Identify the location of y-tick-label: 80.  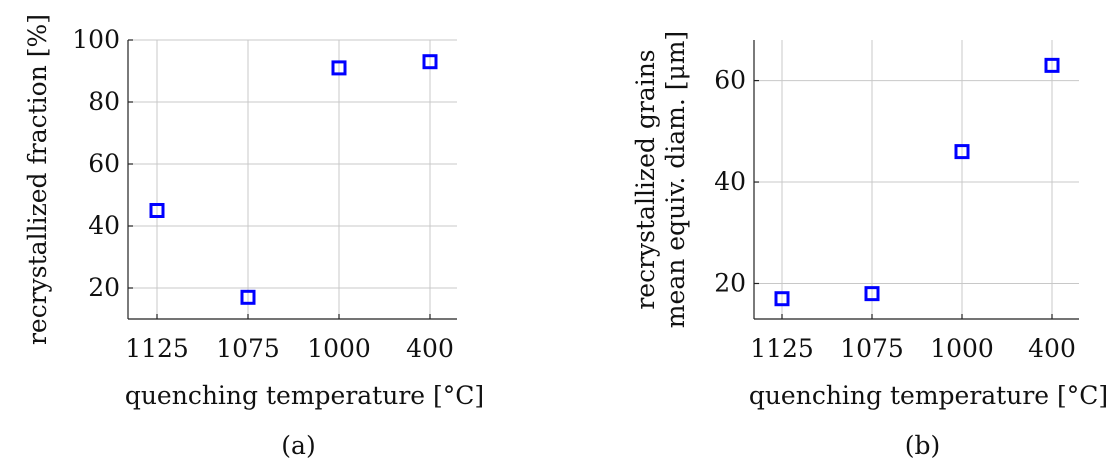
(104, 101).